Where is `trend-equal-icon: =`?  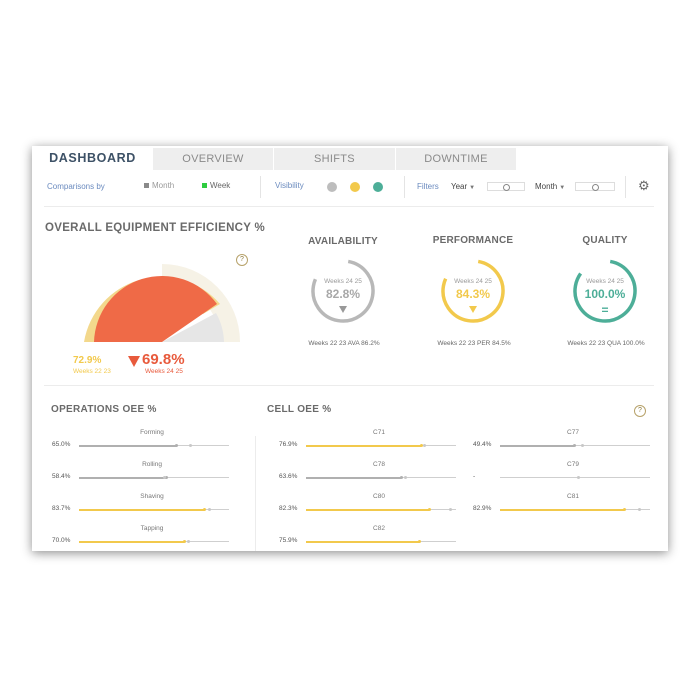 trend-equal-icon: = is located at coordinates (605, 310).